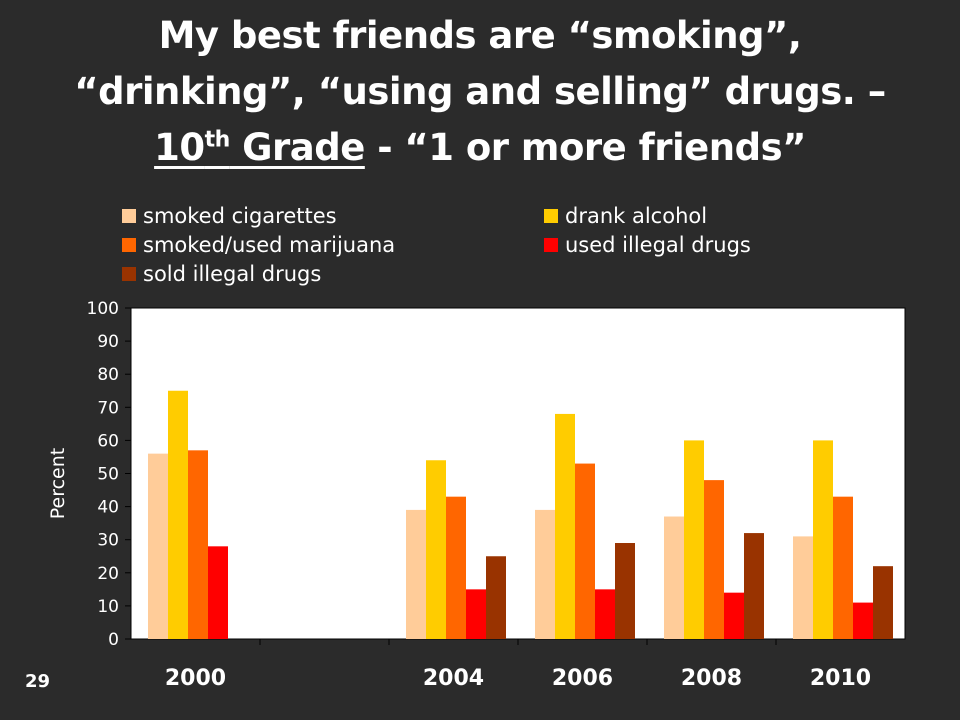 This screenshot has height=720, width=960. Describe the element at coordinates (674, 577) in the screenshot. I see `bar-smoked-cigarettes-2008` at that location.